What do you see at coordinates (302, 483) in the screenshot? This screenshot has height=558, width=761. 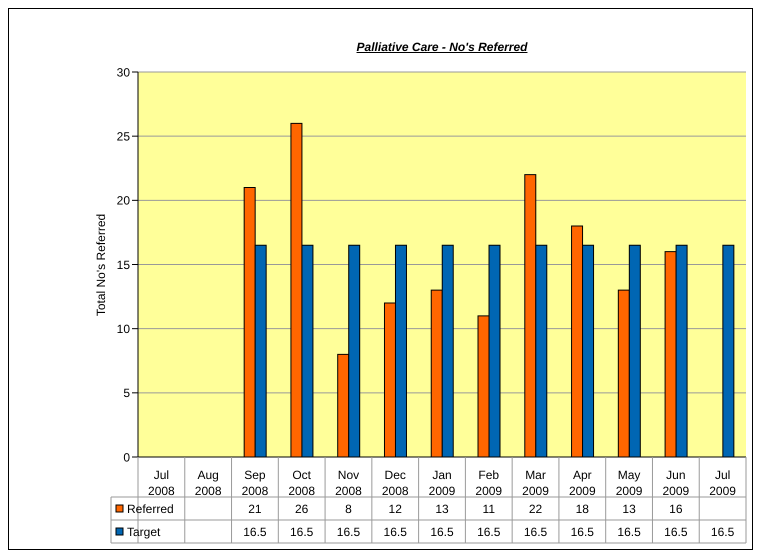 I see `x-tick-label: Oct 2008` at bounding box center [302, 483].